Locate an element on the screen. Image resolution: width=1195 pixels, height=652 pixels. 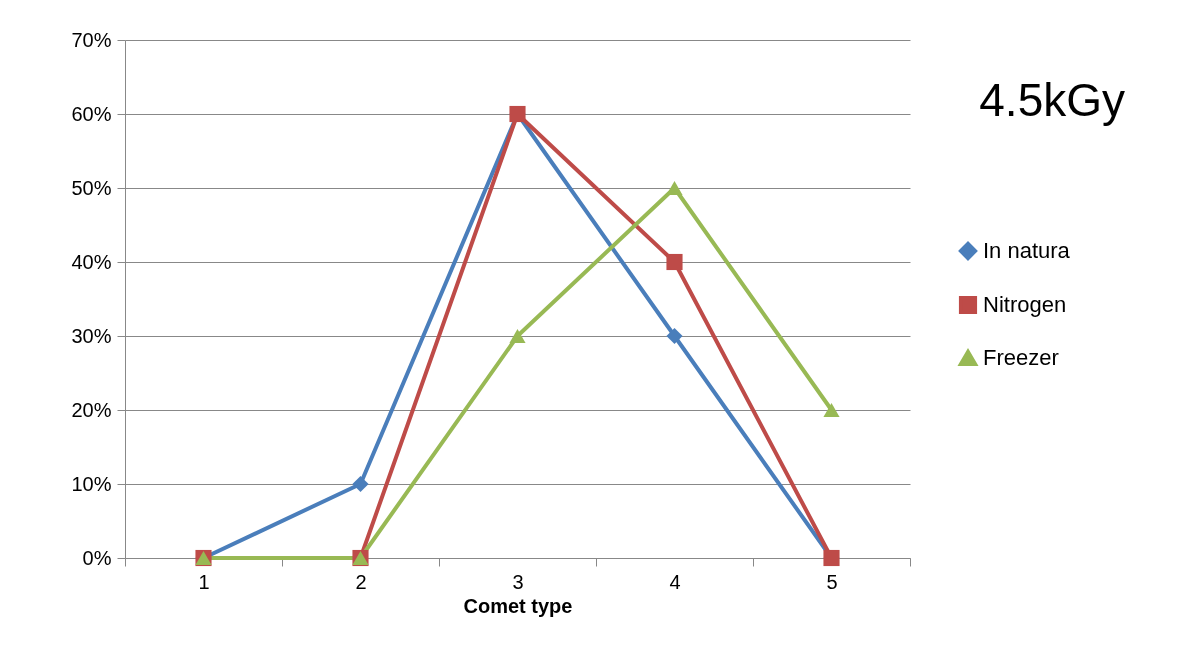
x-tick-label: 2 is located at coordinates (361, 581).